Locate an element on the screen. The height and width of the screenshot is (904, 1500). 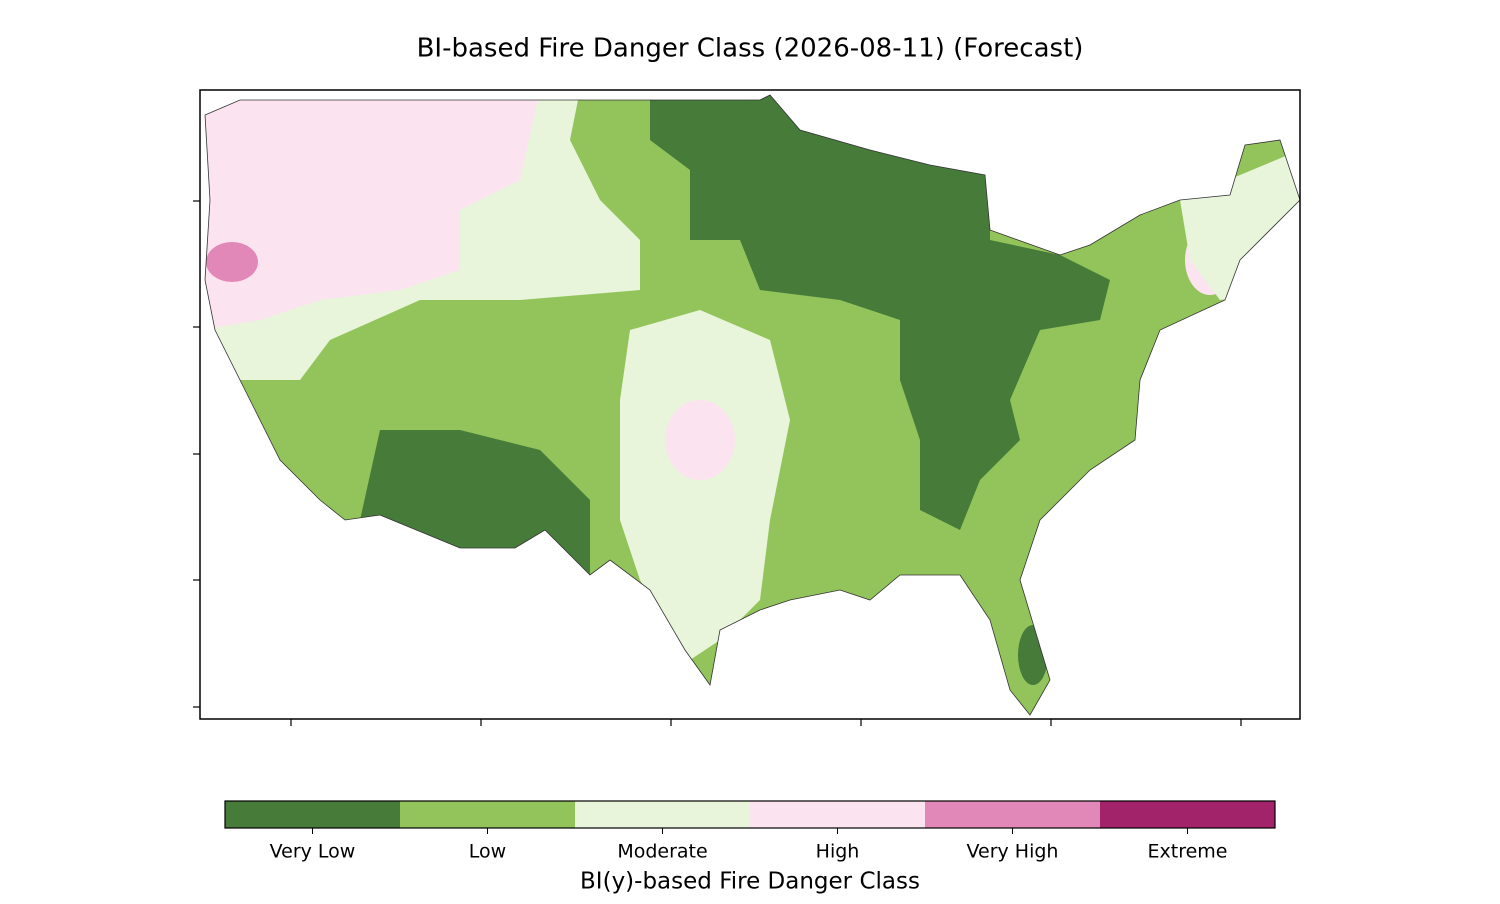
colorbar-class-label: Low is located at coordinates (487, 852).